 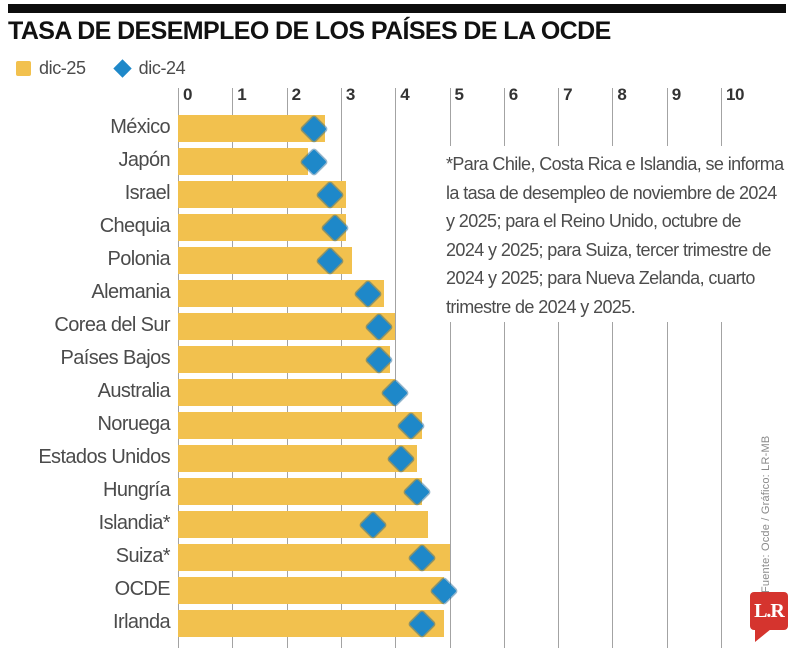 I want to click on category-label: OCDE, so click(x=142, y=589).